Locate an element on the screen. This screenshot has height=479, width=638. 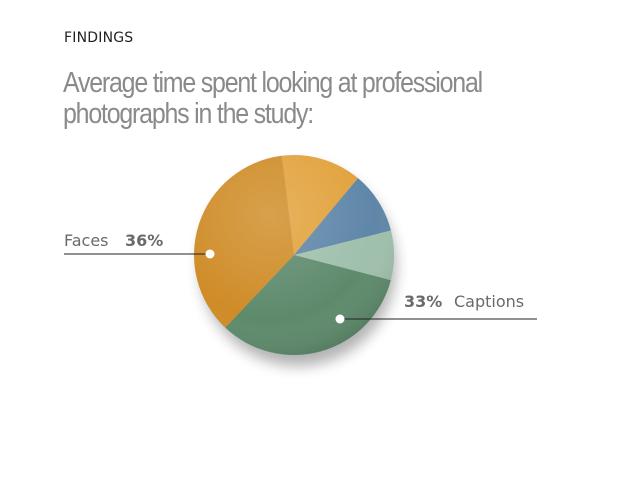
faces-leader-dot is located at coordinates (210, 254).